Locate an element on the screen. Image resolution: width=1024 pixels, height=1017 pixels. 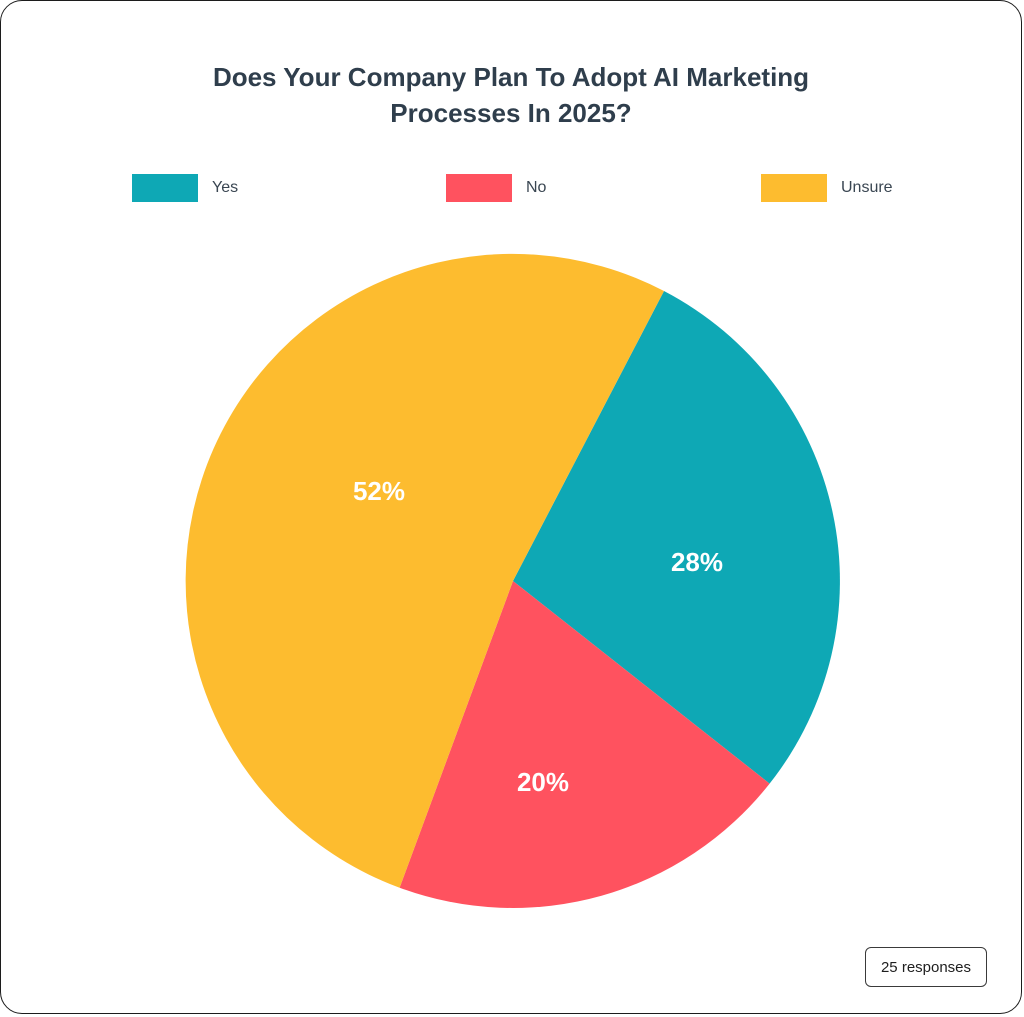
legend-item-unsure: Unsure is located at coordinates (827, 188).